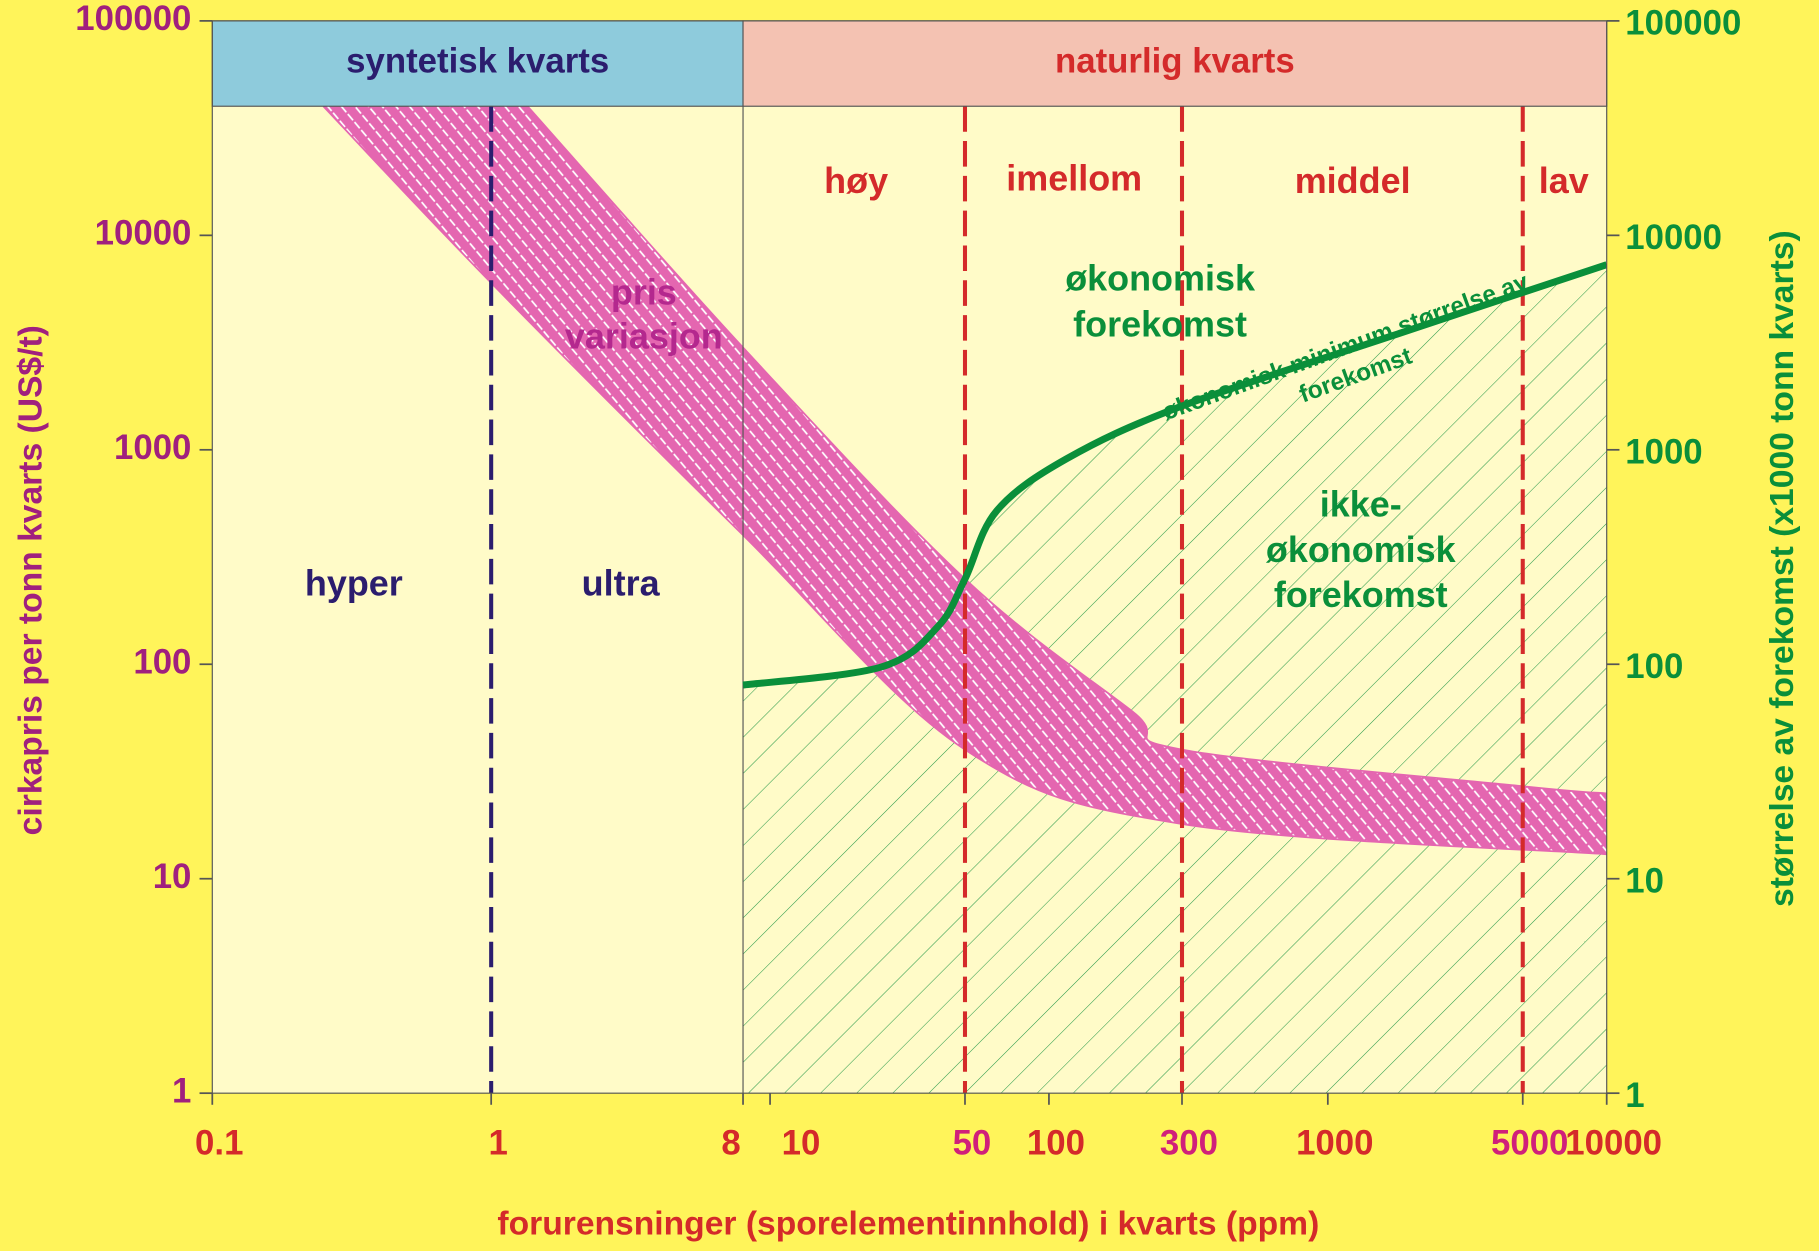 The width and height of the screenshot is (1819, 1251). Describe the element at coordinates (1683, 23) in the screenshot. I see `y2-tick-label: 100000` at that location.